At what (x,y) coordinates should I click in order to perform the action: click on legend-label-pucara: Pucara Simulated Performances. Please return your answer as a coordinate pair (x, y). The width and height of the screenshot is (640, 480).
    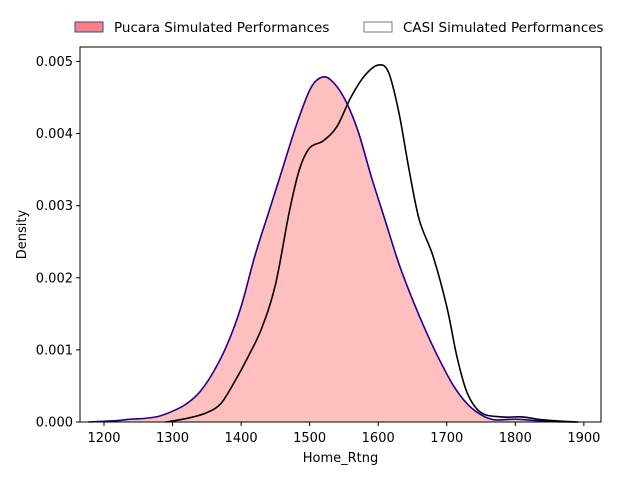
    Looking at the image, I should click on (221, 28).